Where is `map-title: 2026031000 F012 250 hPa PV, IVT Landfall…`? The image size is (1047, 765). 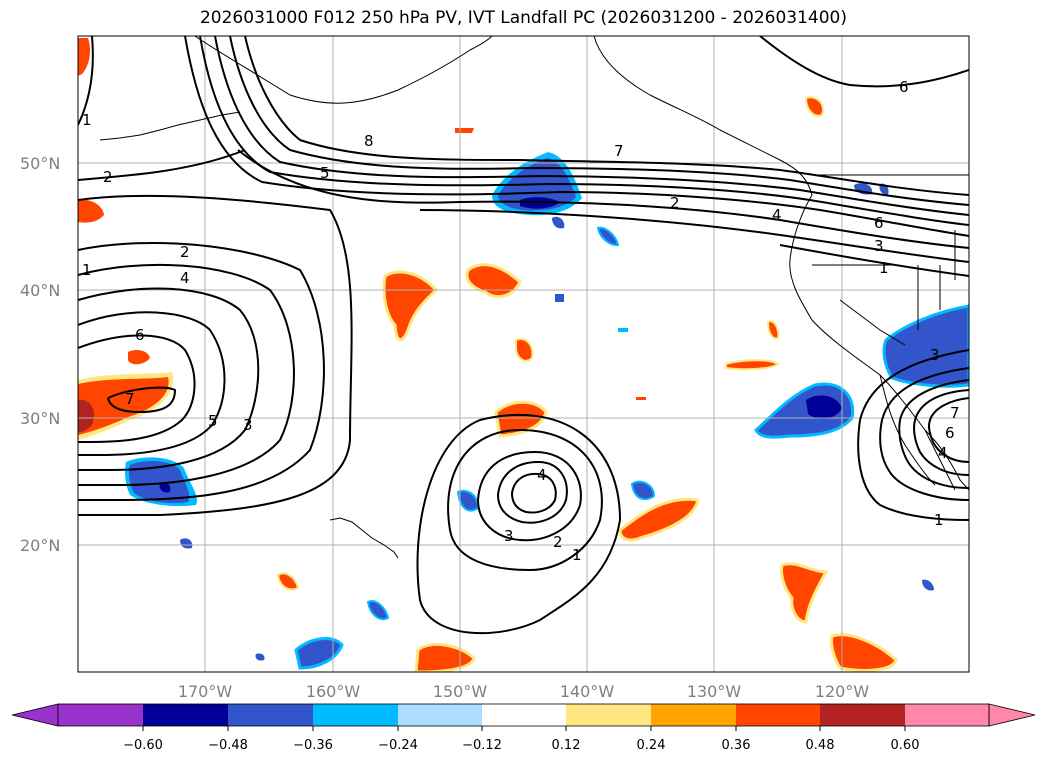
map-title: 2026031000 F012 250 hPa PV, IVT Landfall… is located at coordinates (523, 18).